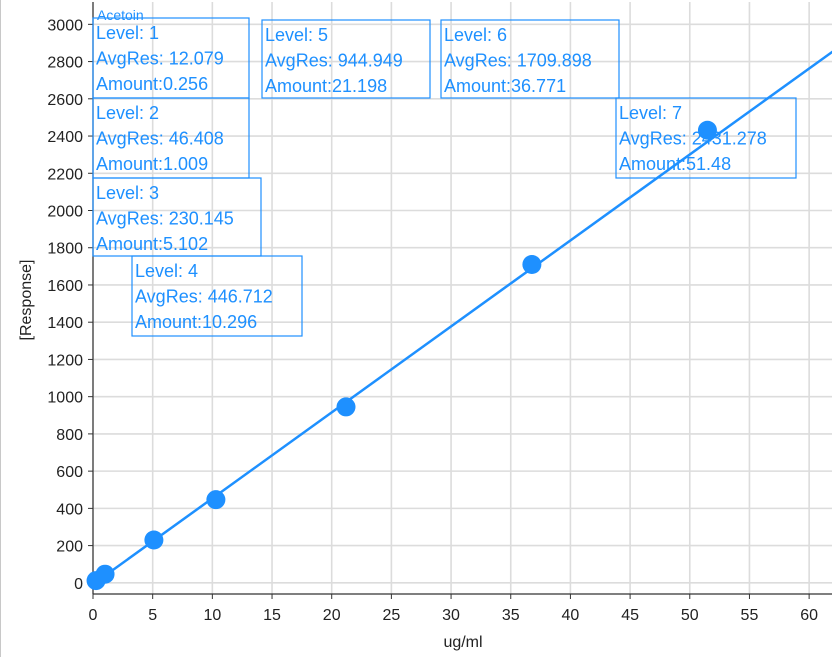 This screenshot has height=657, width=832. I want to click on annotation-line: AvgRes: 12.079, so click(160, 59).